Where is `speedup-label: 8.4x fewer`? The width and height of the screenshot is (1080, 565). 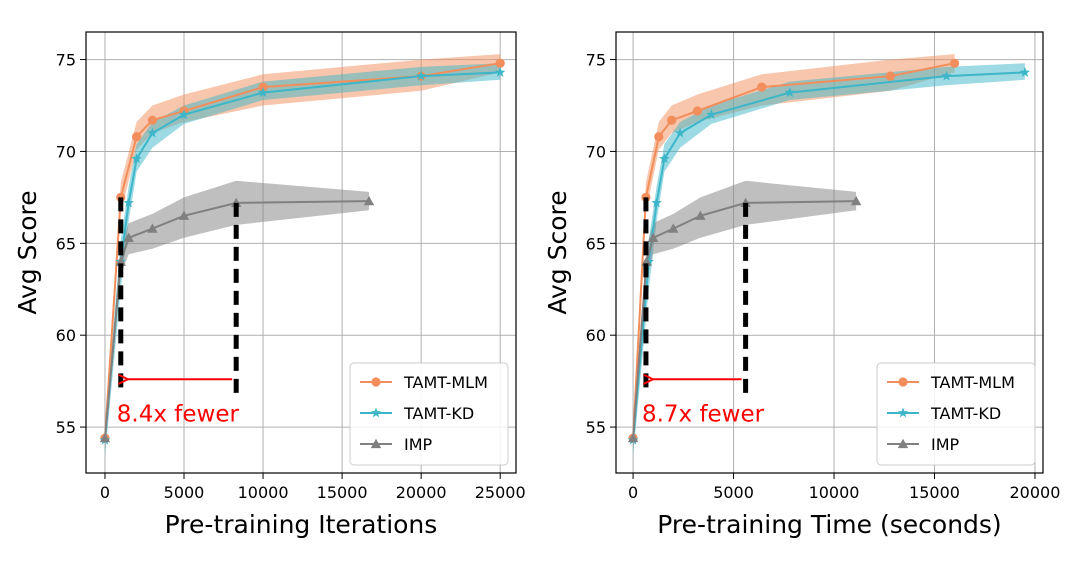
speedup-label: 8.4x fewer is located at coordinates (178, 414).